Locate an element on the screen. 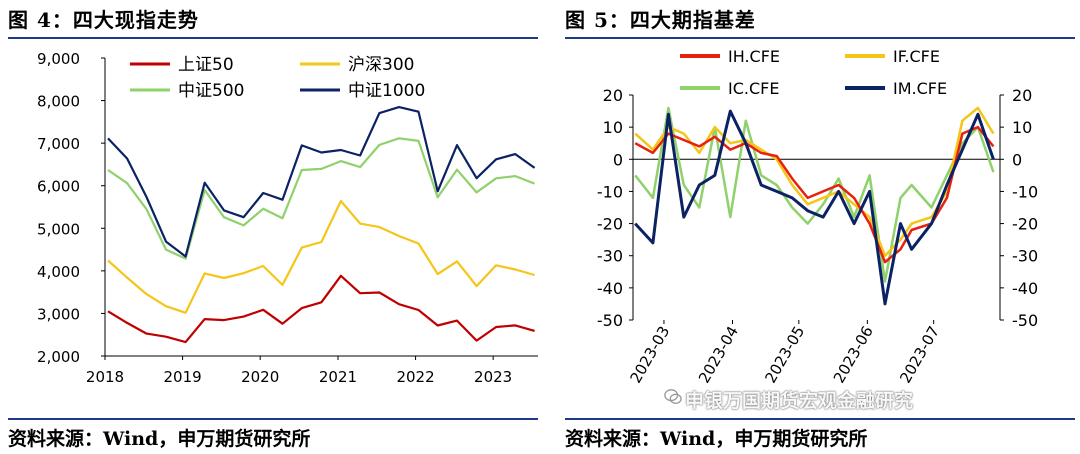 The image size is (1080, 454). legend-label-im-cfe: IM.CFE is located at coordinates (920, 88).